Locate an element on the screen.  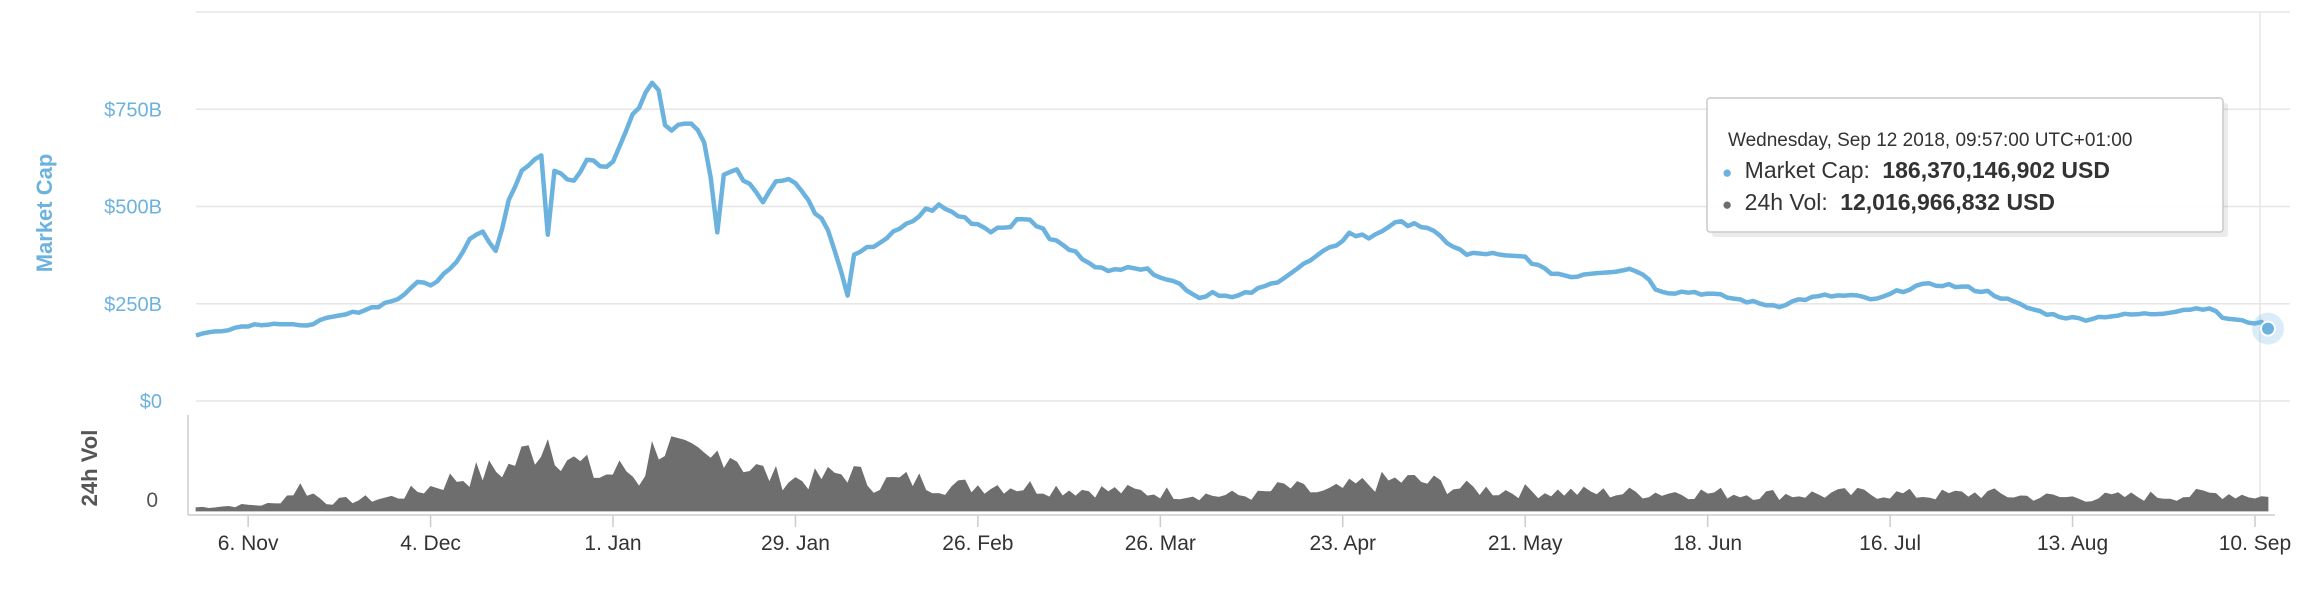
x-tick-label: 13. Aug is located at coordinates (2072, 543).